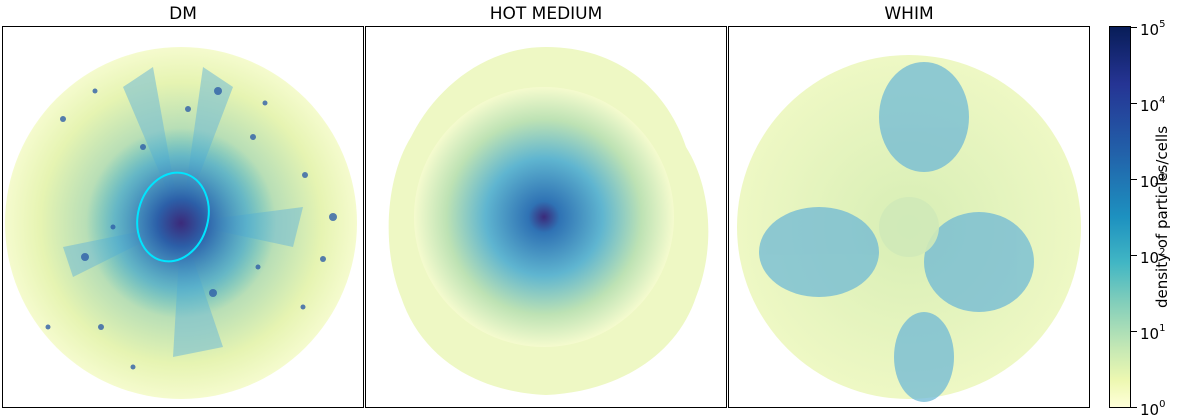  I want to click on hot-medium-core, so click(544, 217).